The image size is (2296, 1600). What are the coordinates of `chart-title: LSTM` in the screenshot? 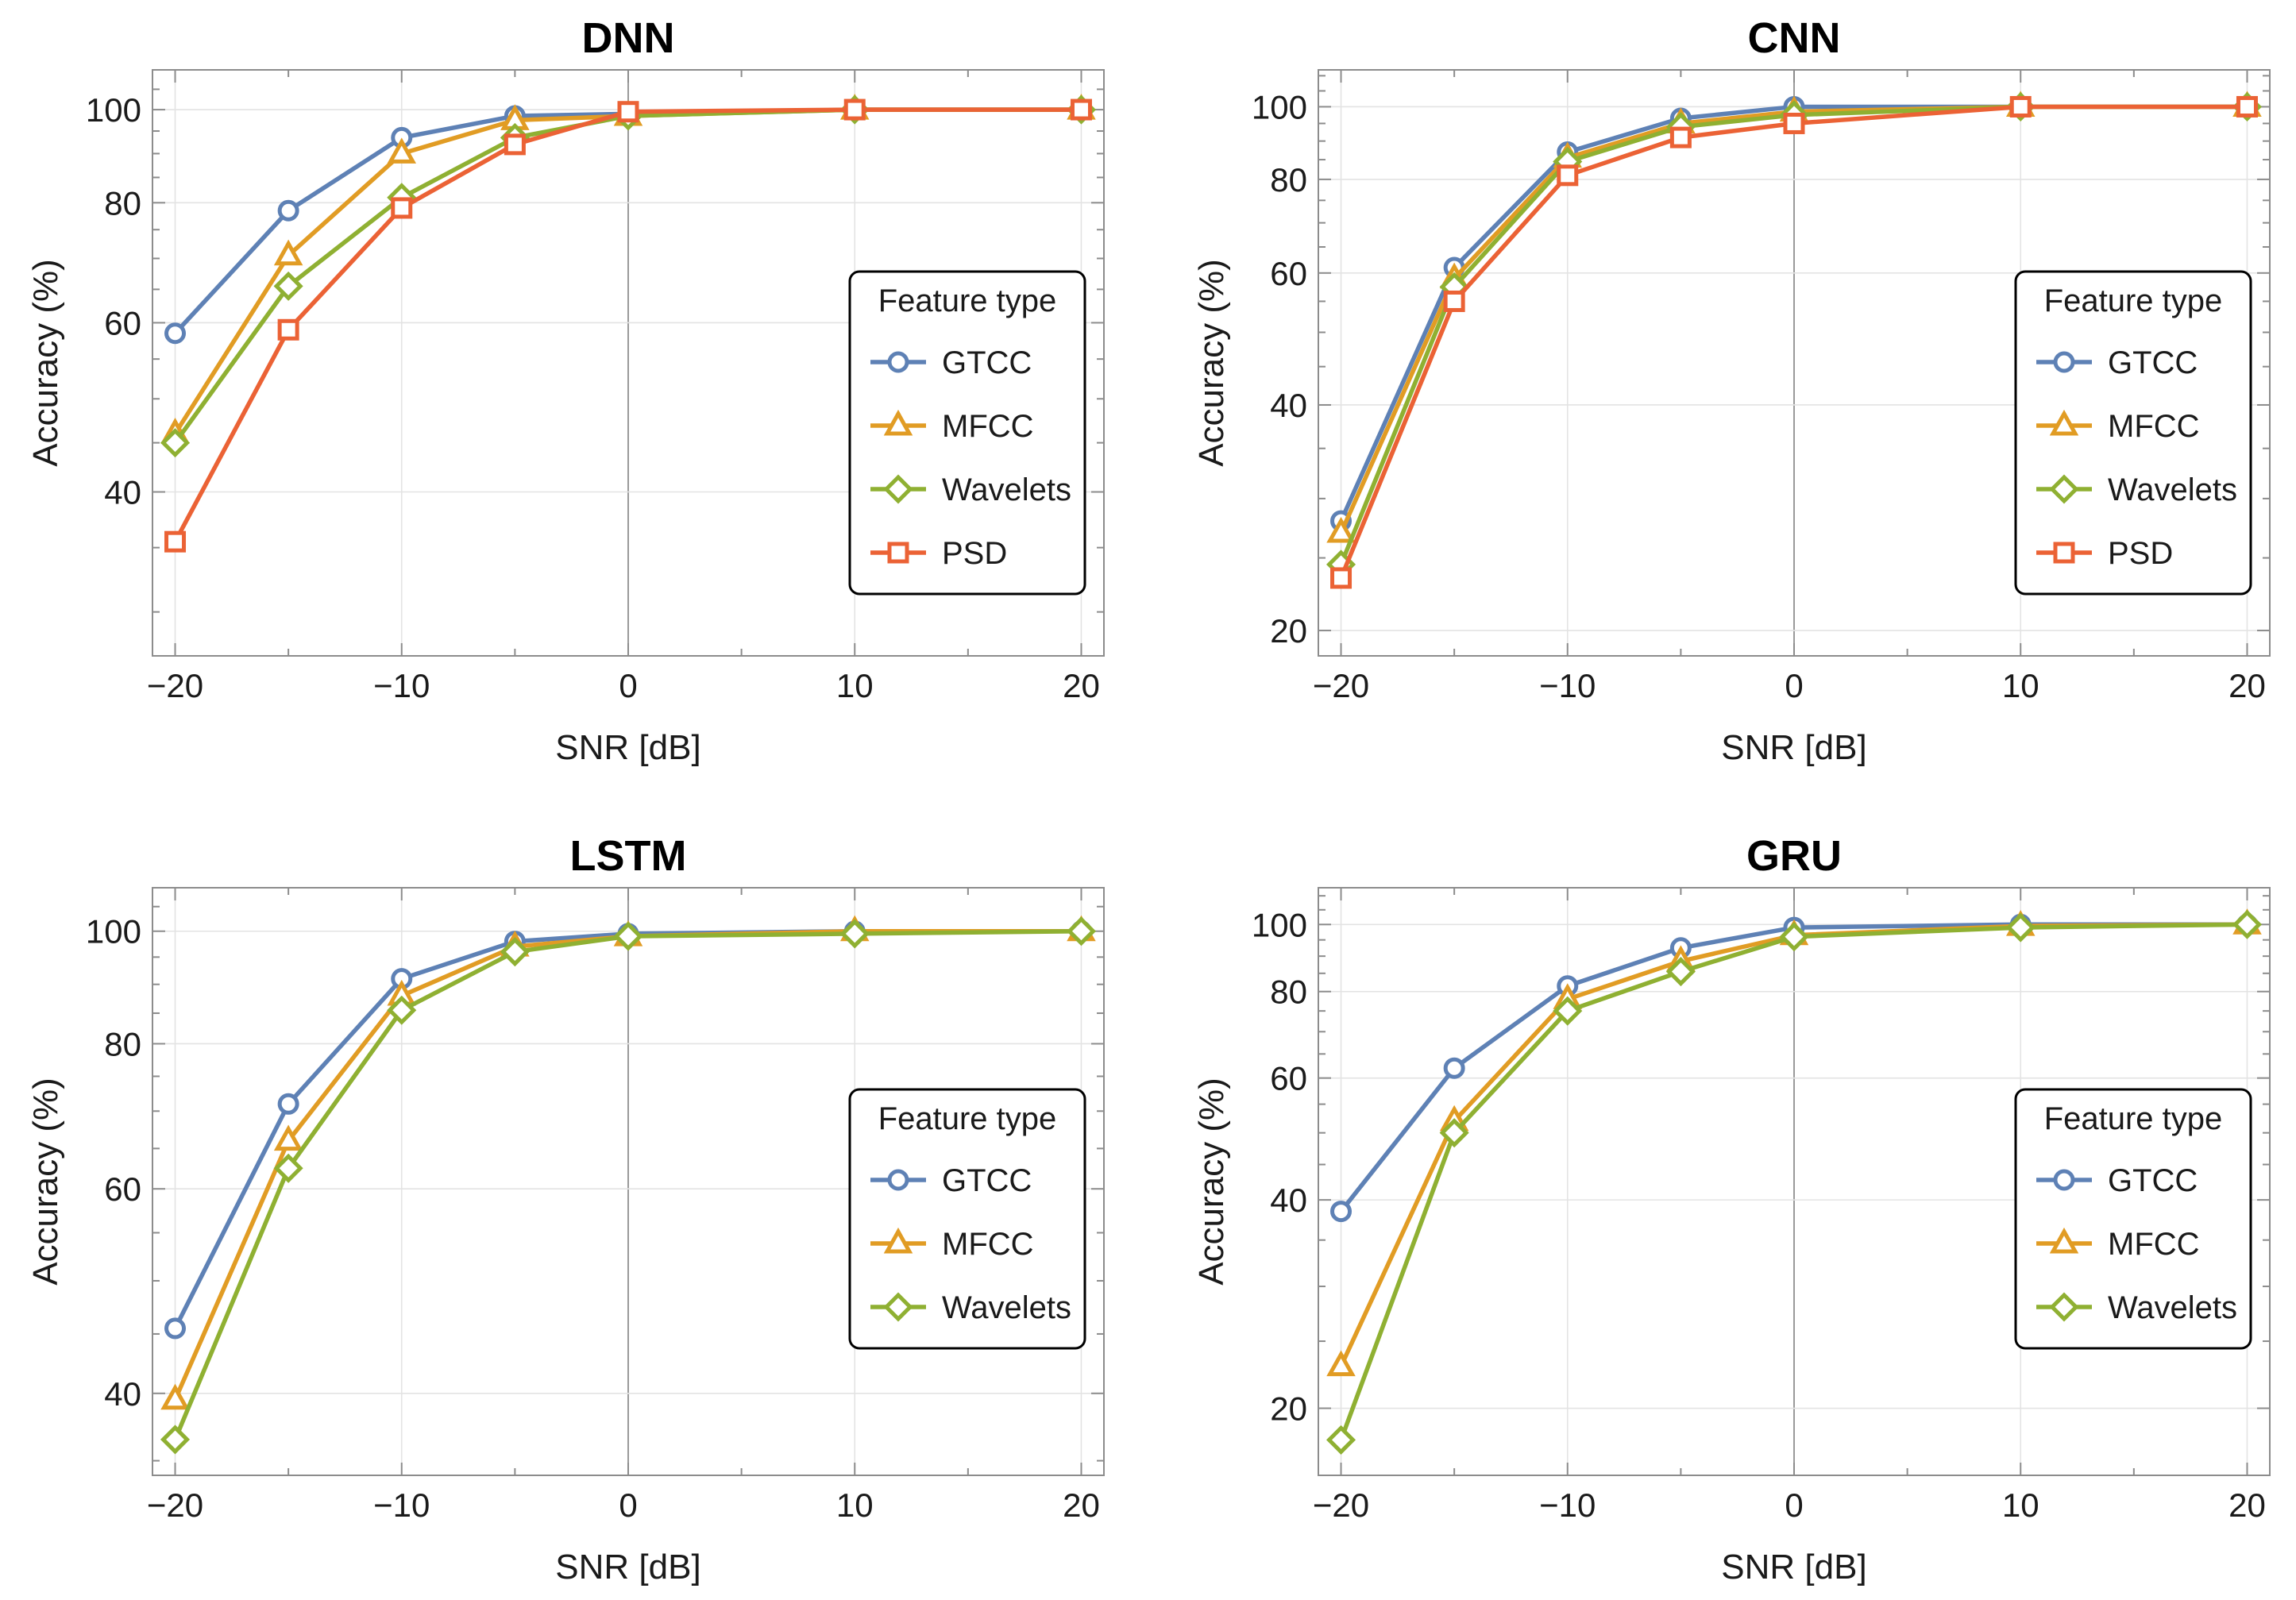 It's located at (628, 856).